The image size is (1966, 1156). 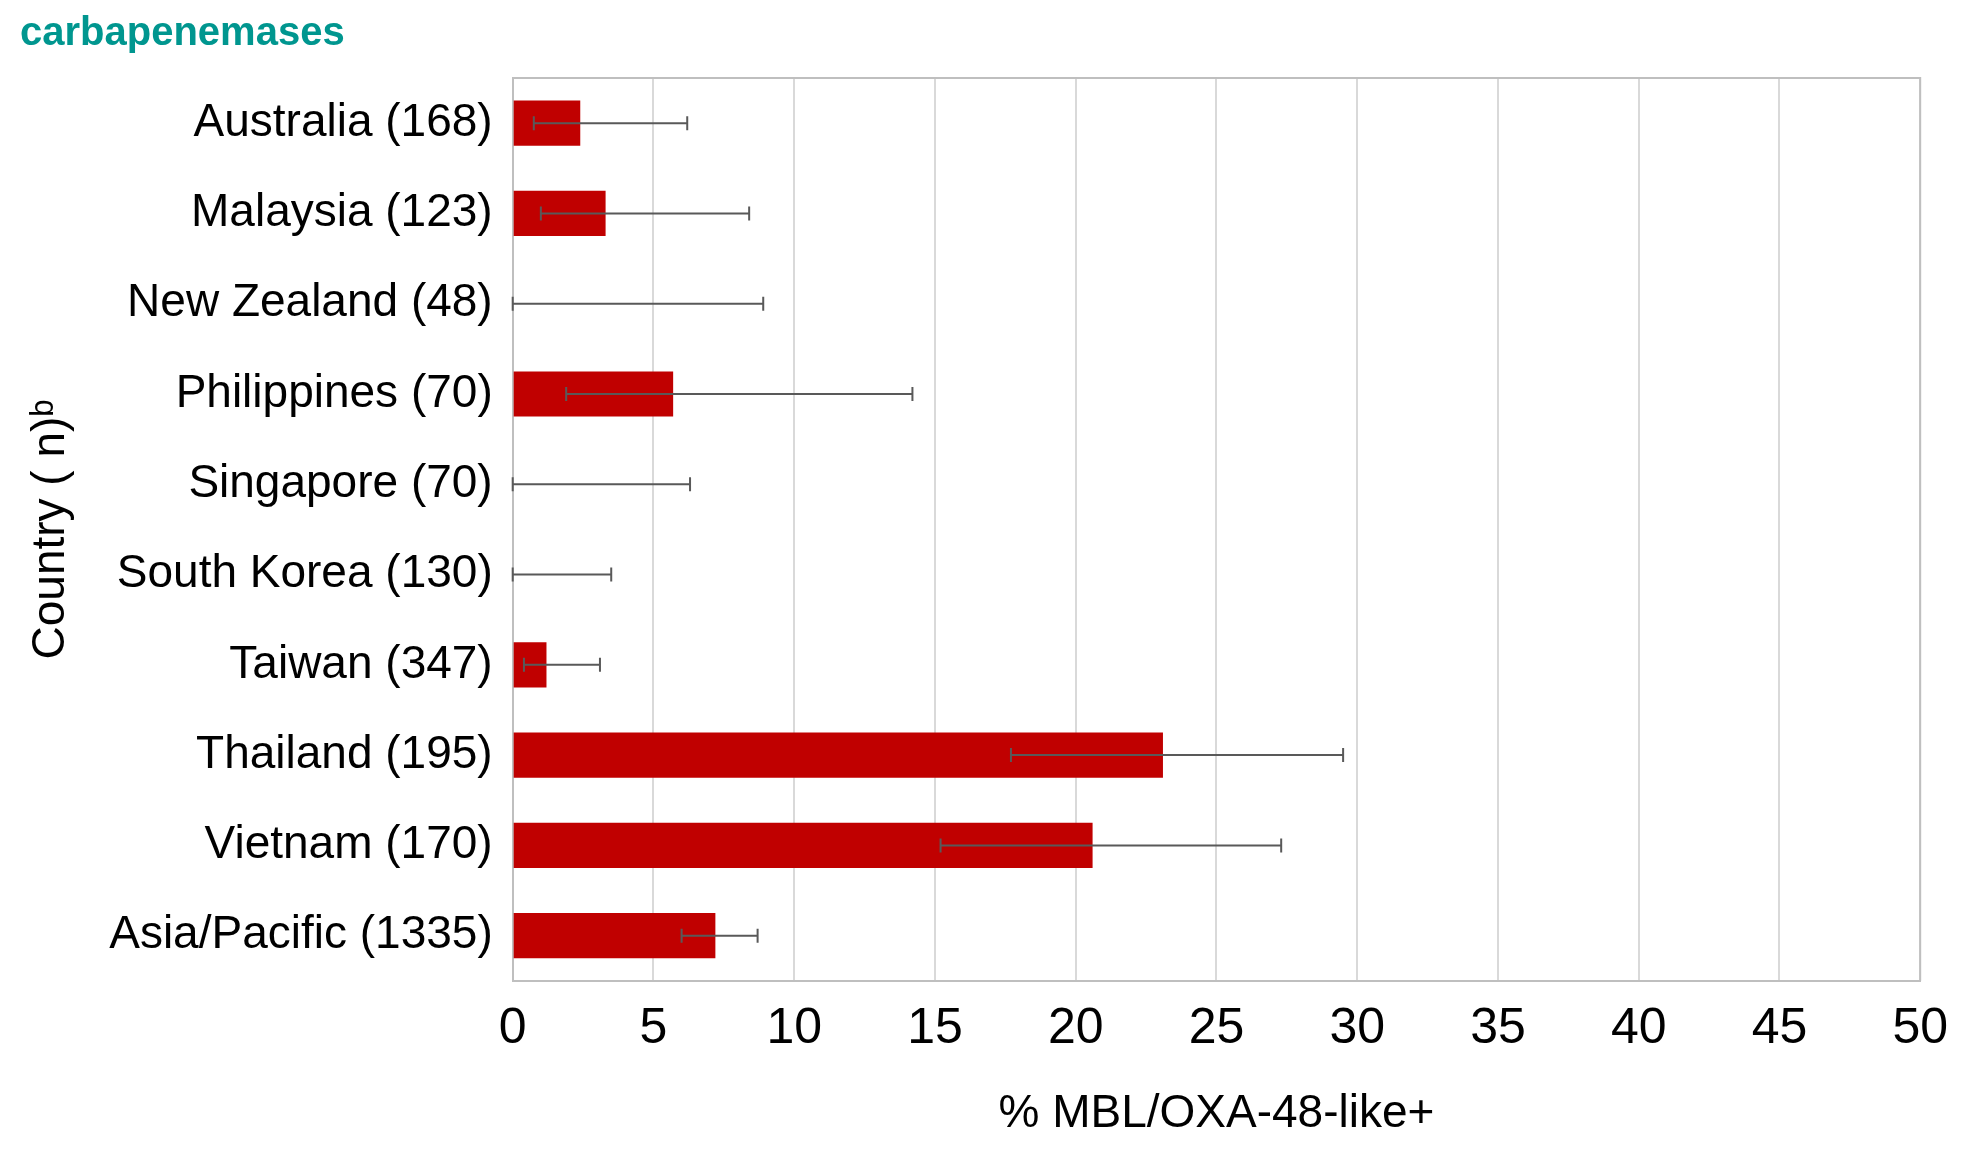 I want to click on y-tick-label: Malaysia (123), so click(x=342, y=210).